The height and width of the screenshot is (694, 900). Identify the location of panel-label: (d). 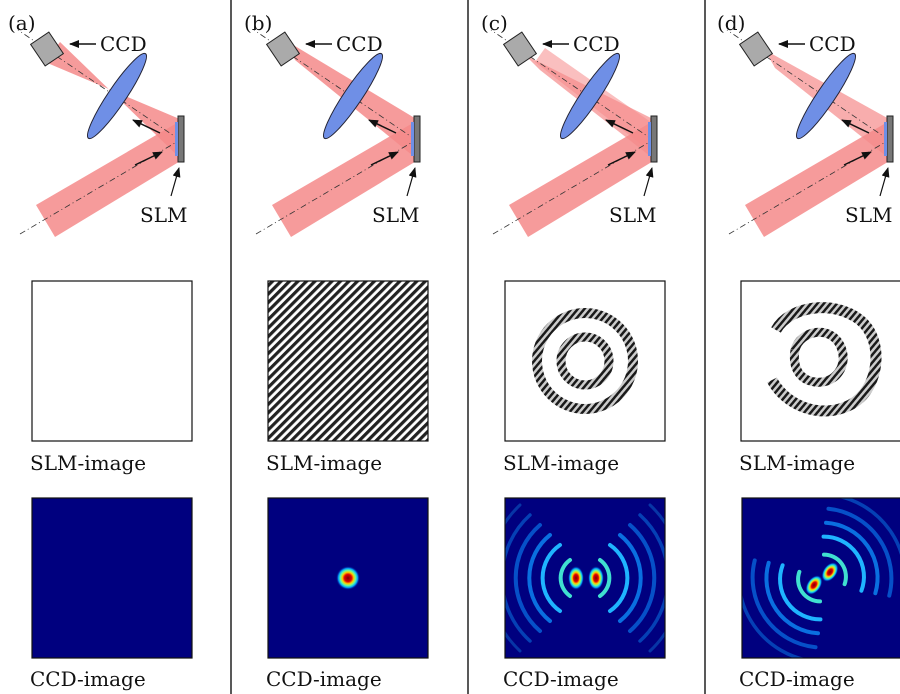
(731, 23).